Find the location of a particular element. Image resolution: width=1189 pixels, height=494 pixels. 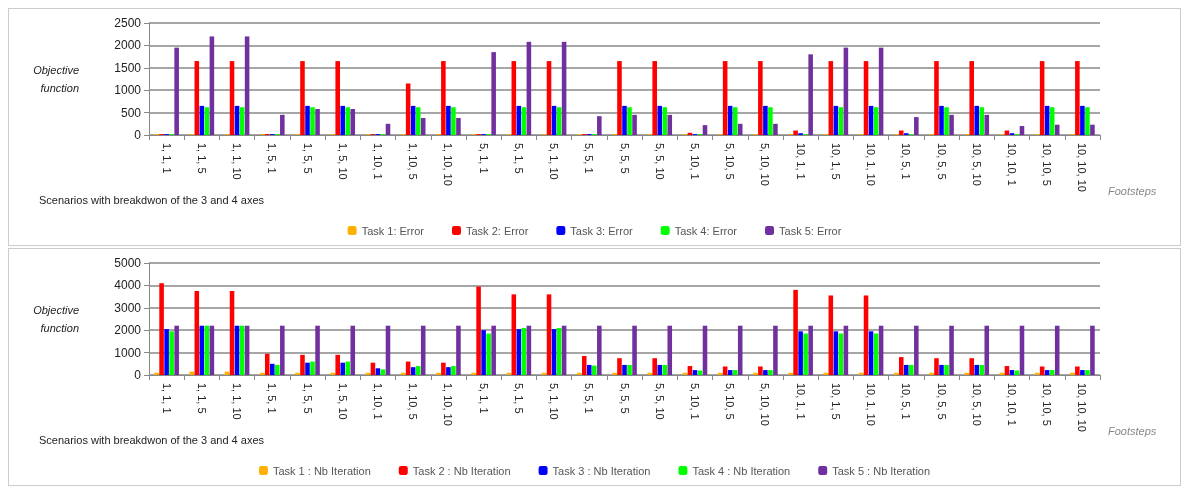

y-tick-label: 3000 is located at coordinates (128, 307).